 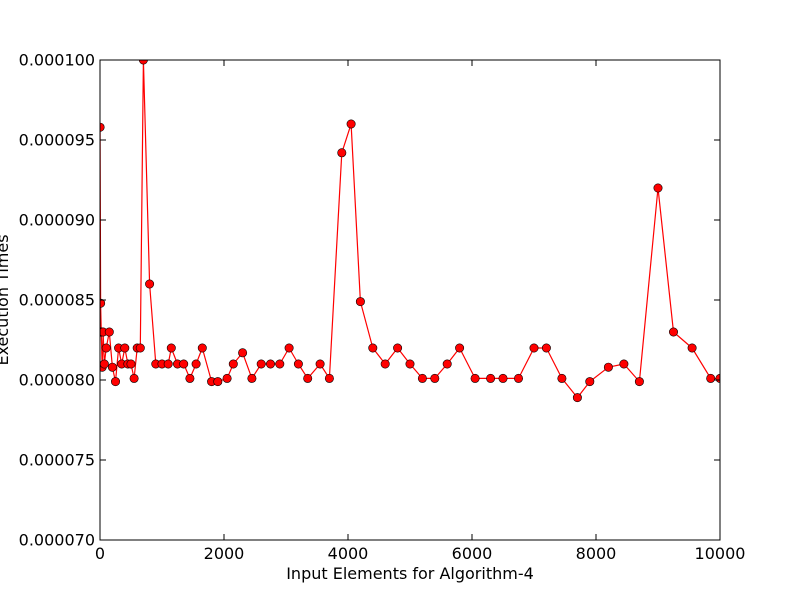 I want to click on x-tick-label: 2000, so click(x=224, y=553).